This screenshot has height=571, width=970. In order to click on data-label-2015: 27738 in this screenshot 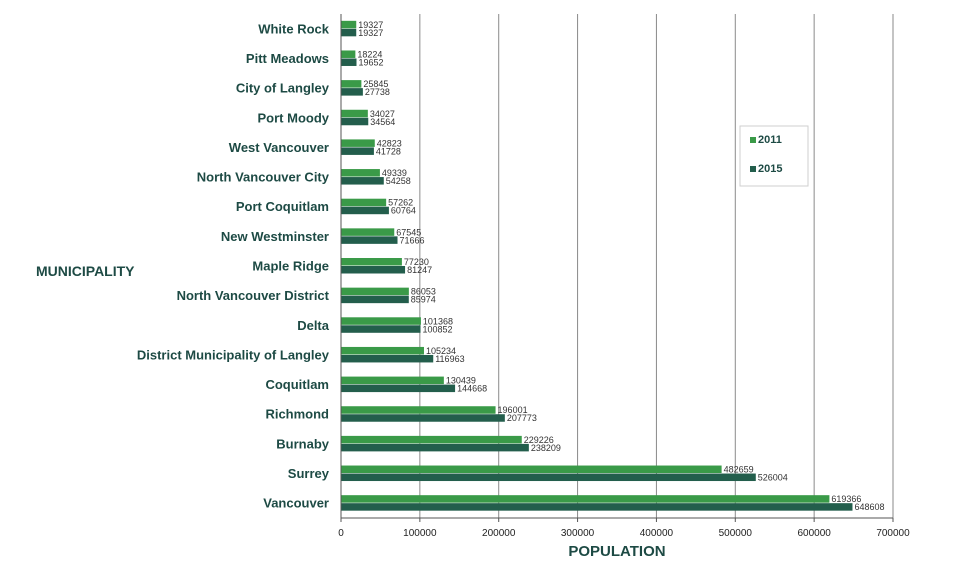, I will do `click(377, 92)`.